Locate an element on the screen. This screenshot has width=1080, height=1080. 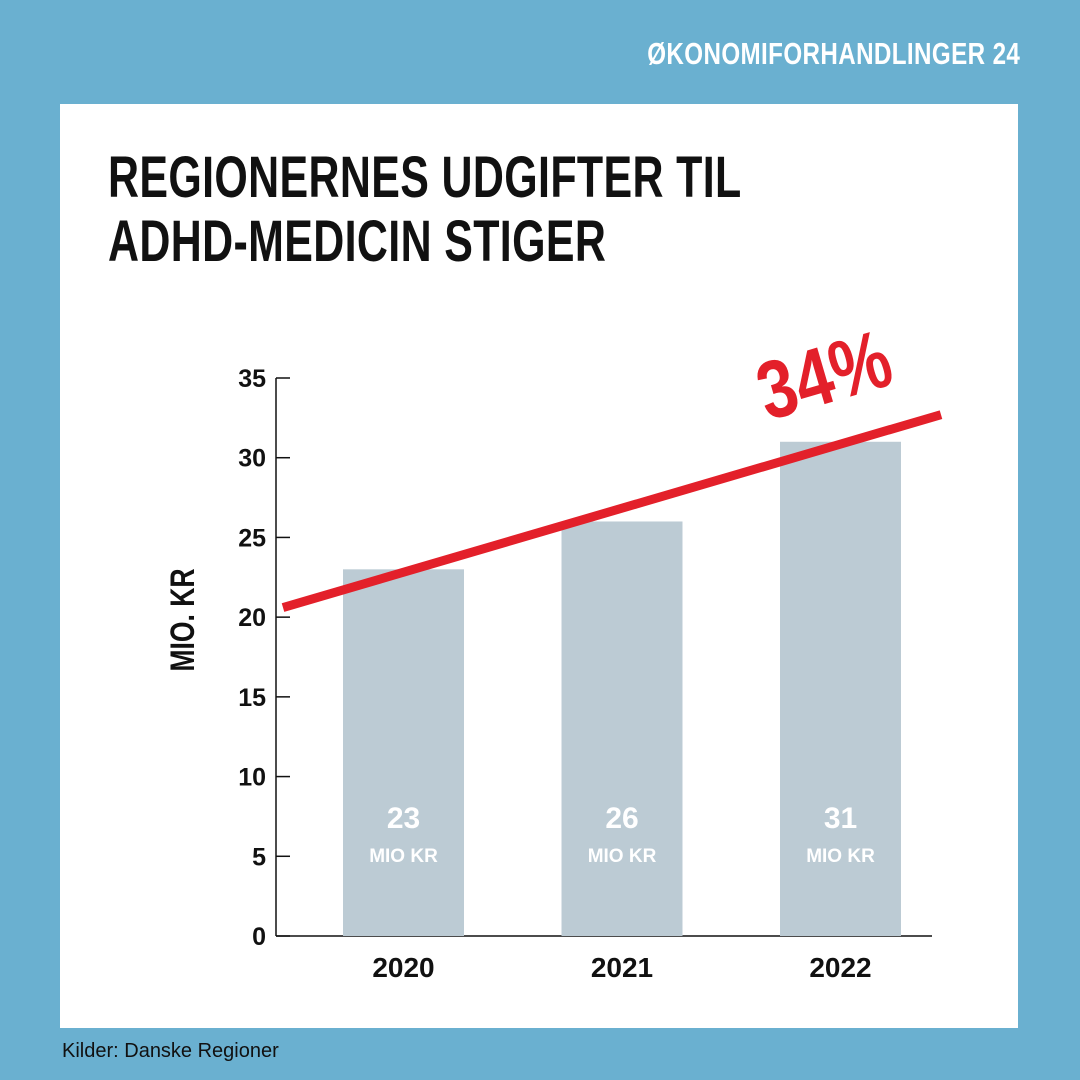
series-tag: ØKONOMIFORHANDLINGER 24 is located at coordinates (833, 53).